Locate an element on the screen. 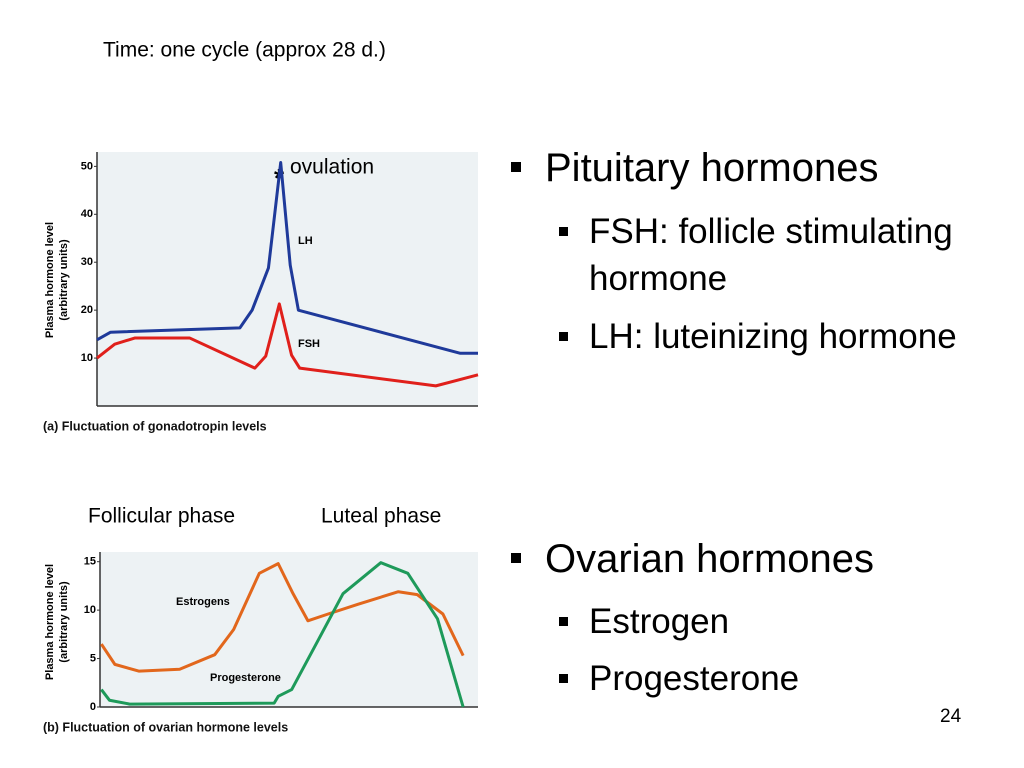  chart-title: (a) Fluctuation of gonadotropin levels is located at coordinates (155, 426).